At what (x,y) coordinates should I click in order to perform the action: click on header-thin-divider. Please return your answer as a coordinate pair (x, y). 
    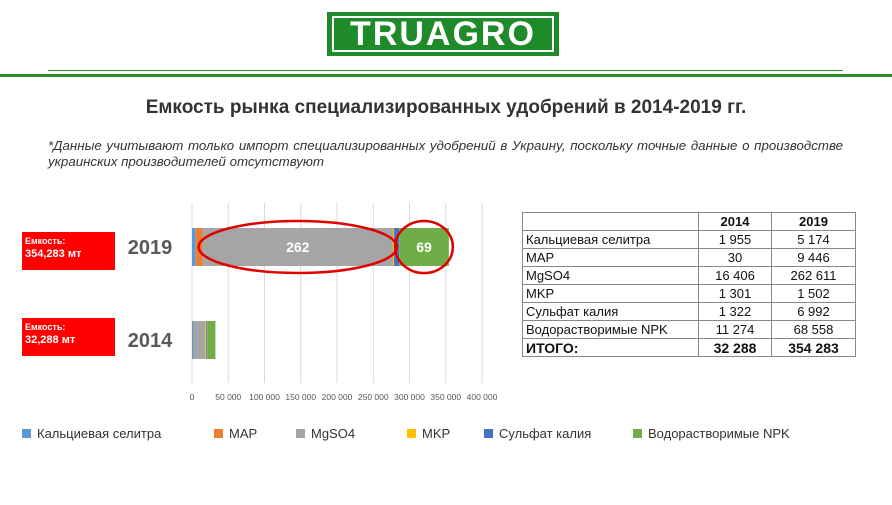
    Looking at the image, I should click on (445, 70).